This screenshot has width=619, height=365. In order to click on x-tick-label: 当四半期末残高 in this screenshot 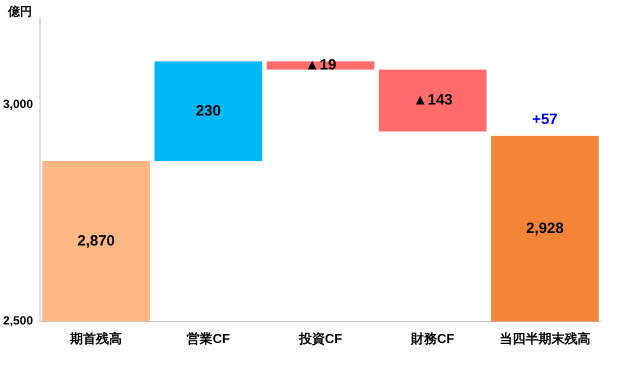, I will do `click(544, 338)`.